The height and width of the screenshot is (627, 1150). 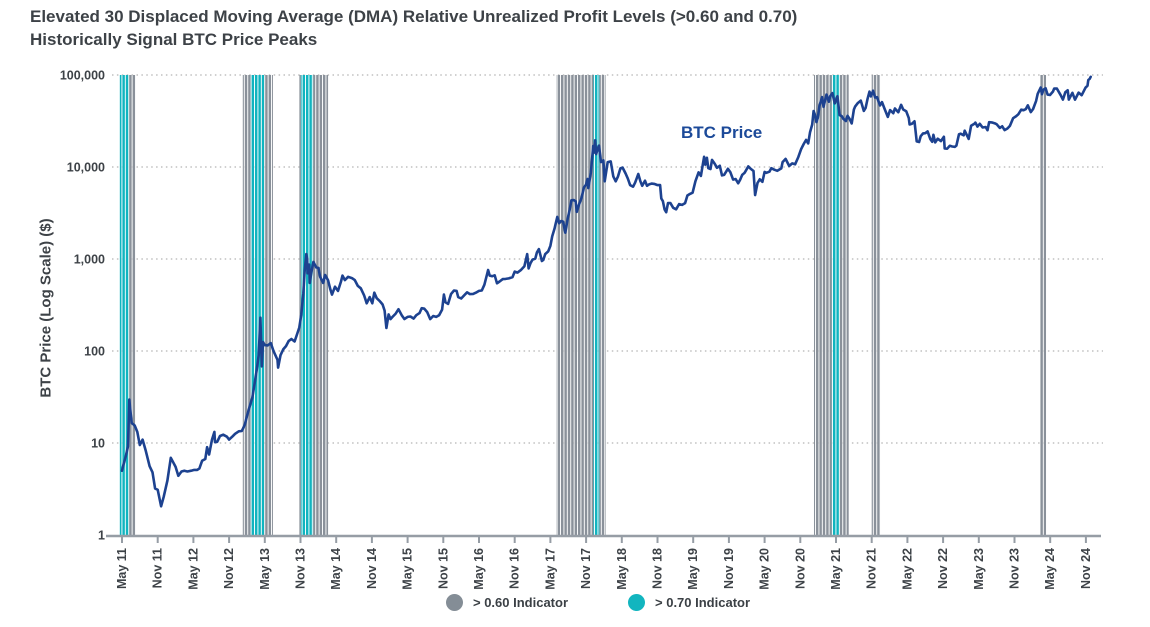 I want to click on x-tick-label: May 22, so click(x=907, y=569).